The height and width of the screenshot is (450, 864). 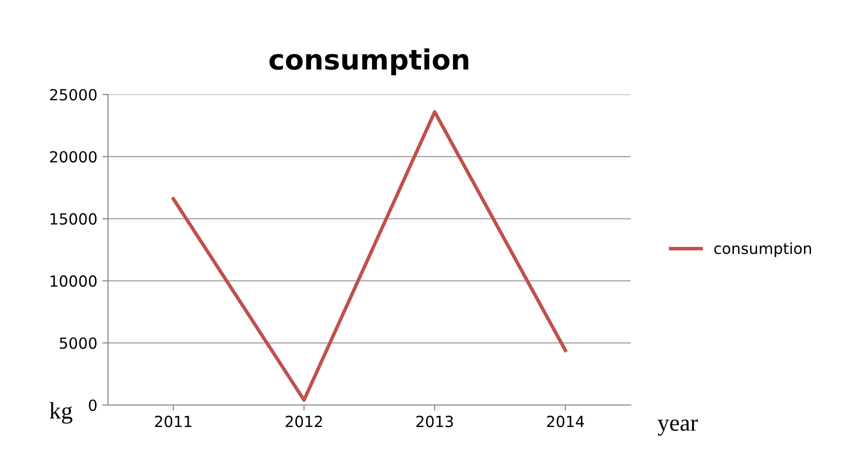 I want to click on x-tick-label: 2012, so click(x=304, y=422).